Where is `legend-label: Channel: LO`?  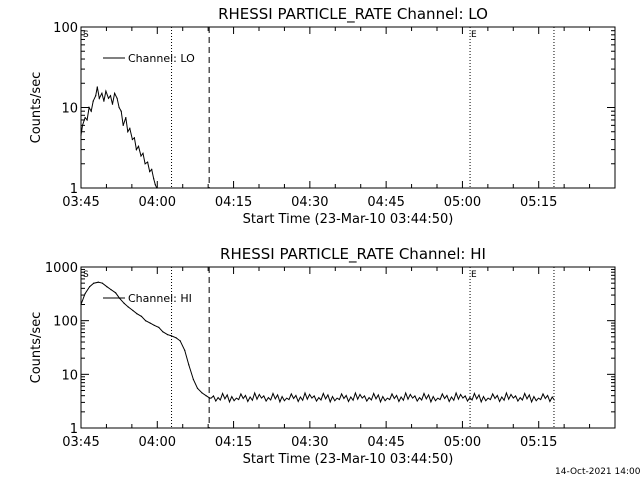 legend-label: Channel: LO is located at coordinates (161, 58).